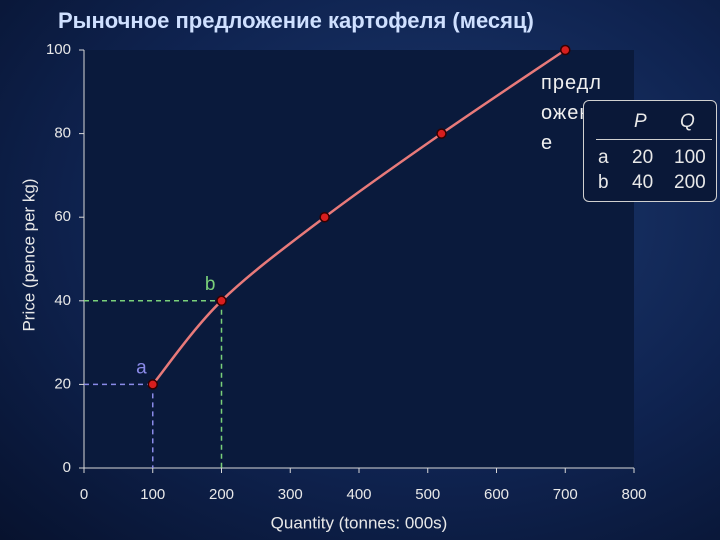 The width and height of the screenshot is (720, 540). Describe the element at coordinates (210, 284) in the screenshot. I see `point-label: b` at that location.